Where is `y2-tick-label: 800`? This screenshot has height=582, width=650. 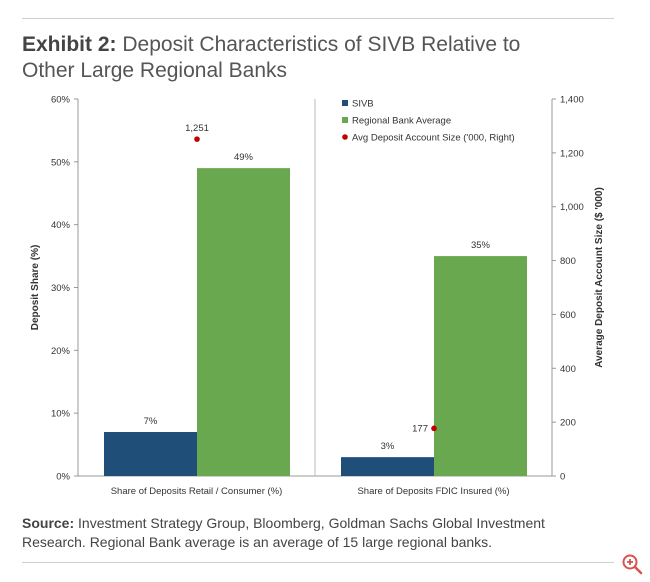 y2-tick-label: 800 is located at coordinates (568, 261).